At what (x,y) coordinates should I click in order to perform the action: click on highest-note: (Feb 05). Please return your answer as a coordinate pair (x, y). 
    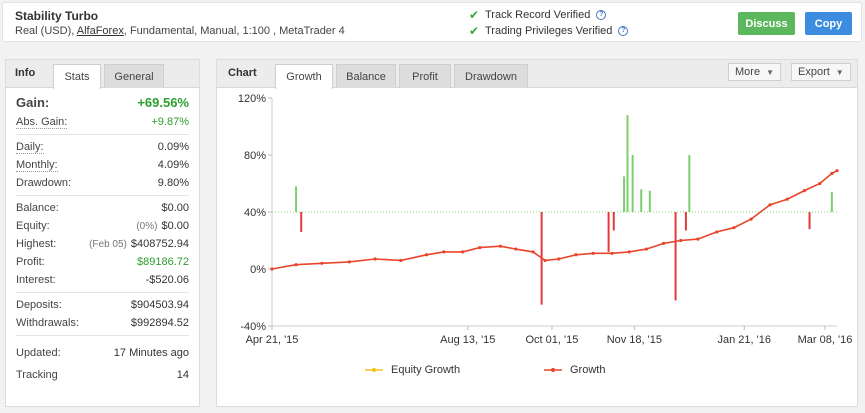
    Looking at the image, I should click on (108, 244).